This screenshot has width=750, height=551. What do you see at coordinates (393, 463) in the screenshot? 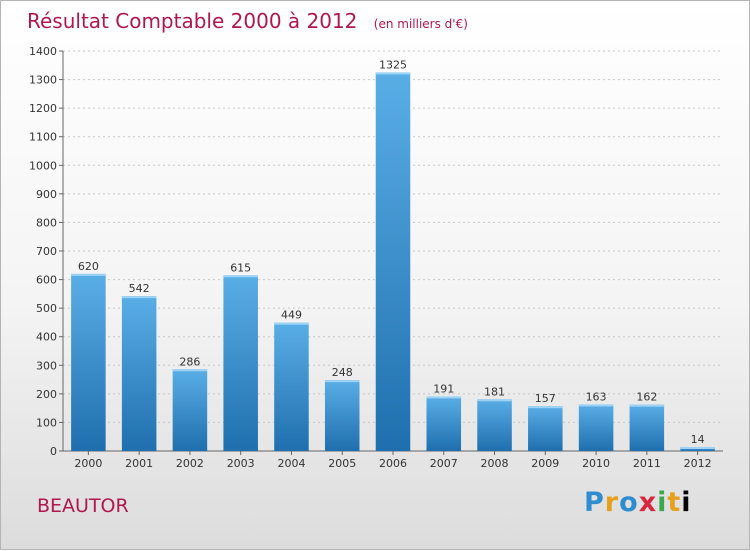
I see `x-tick-label: 2006` at bounding box center [393, 463].